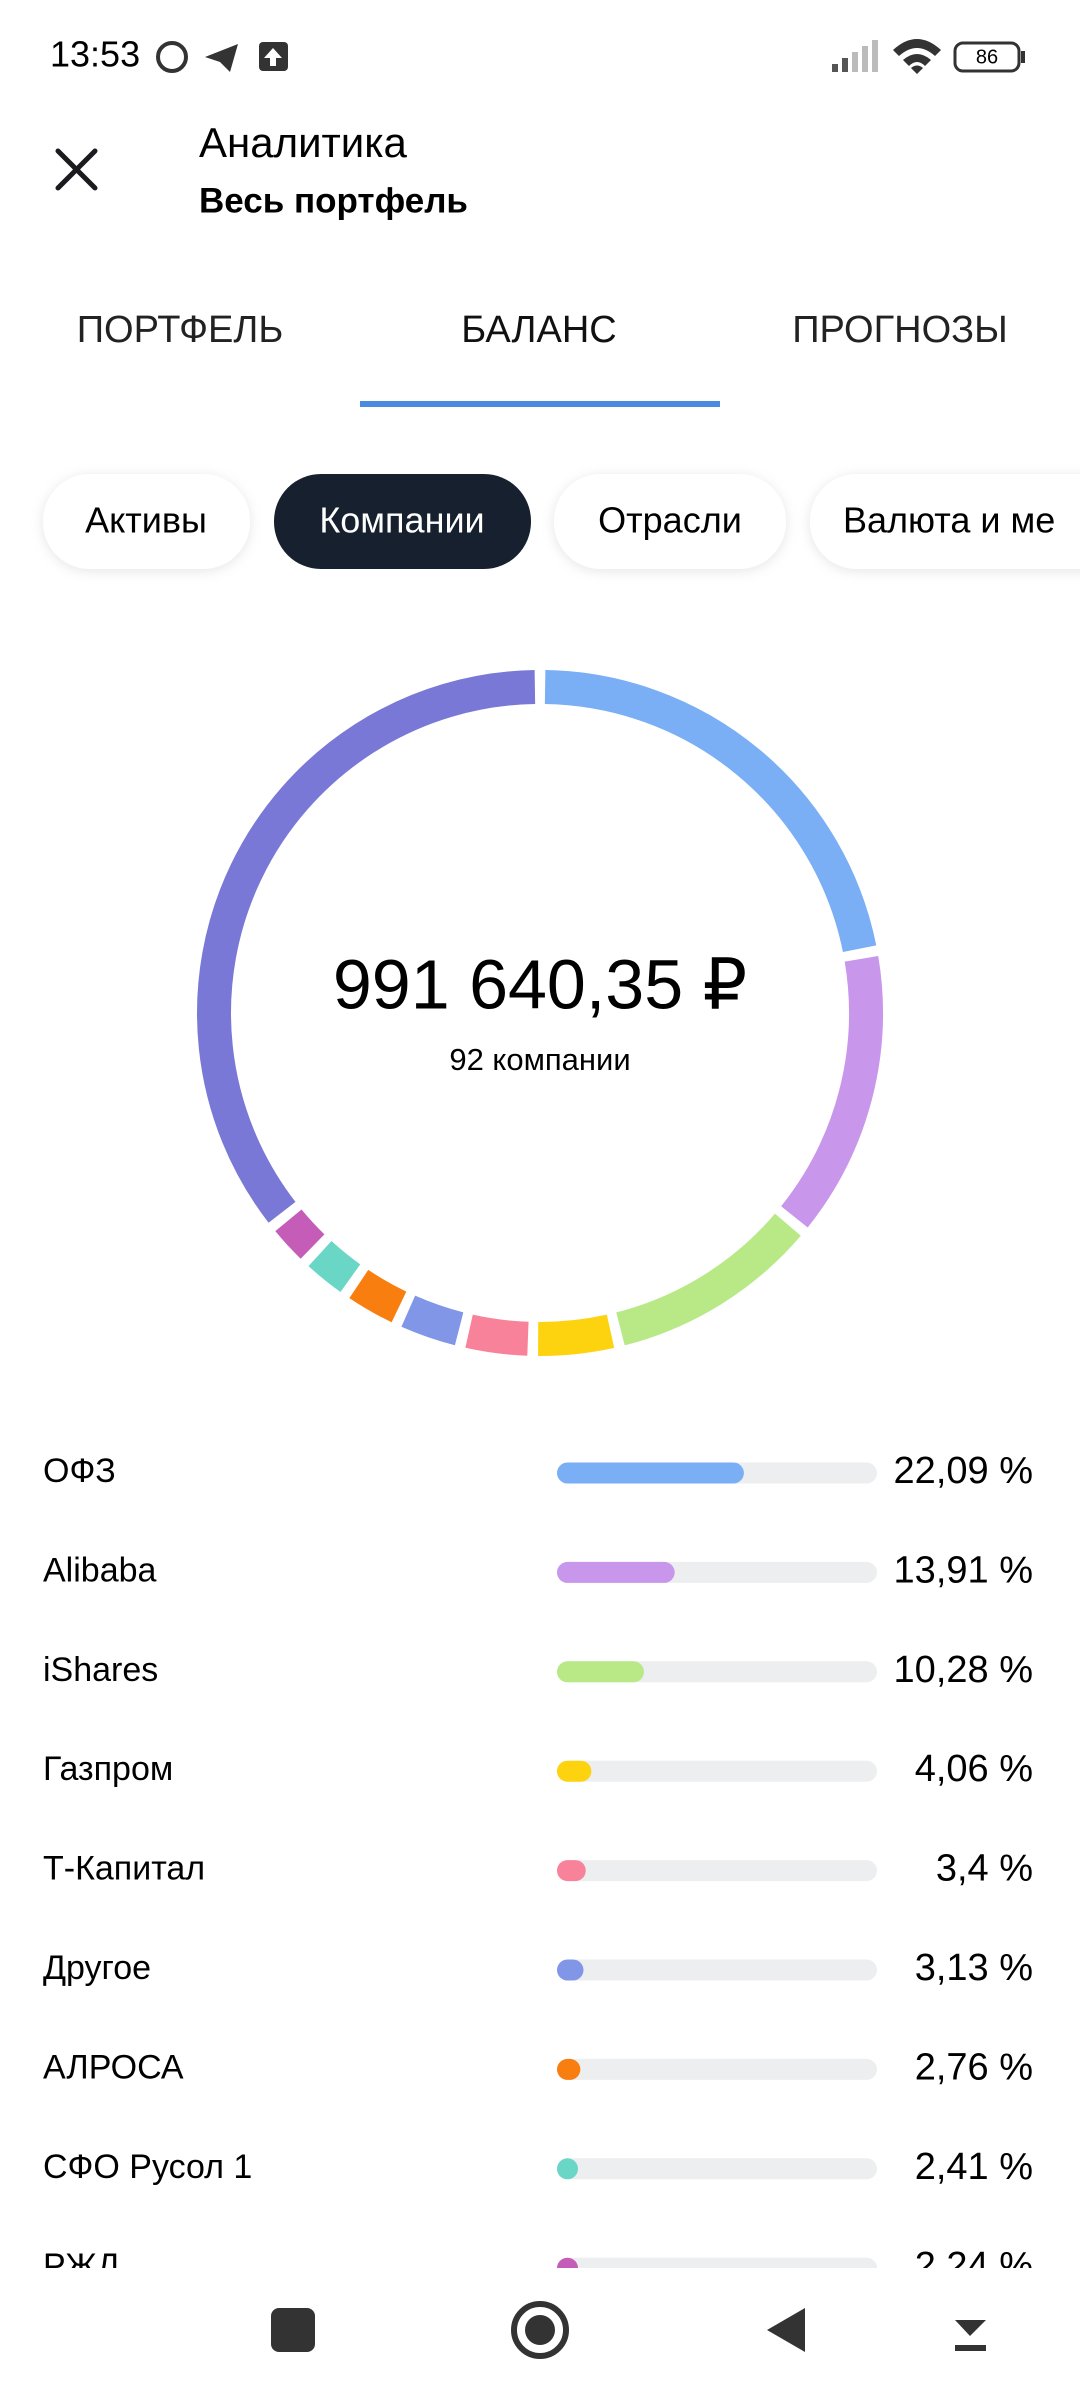 The height and width of the screenshot is (2400, 1080). I want to click on share-label: 13,91 %, so click(963, 1570).